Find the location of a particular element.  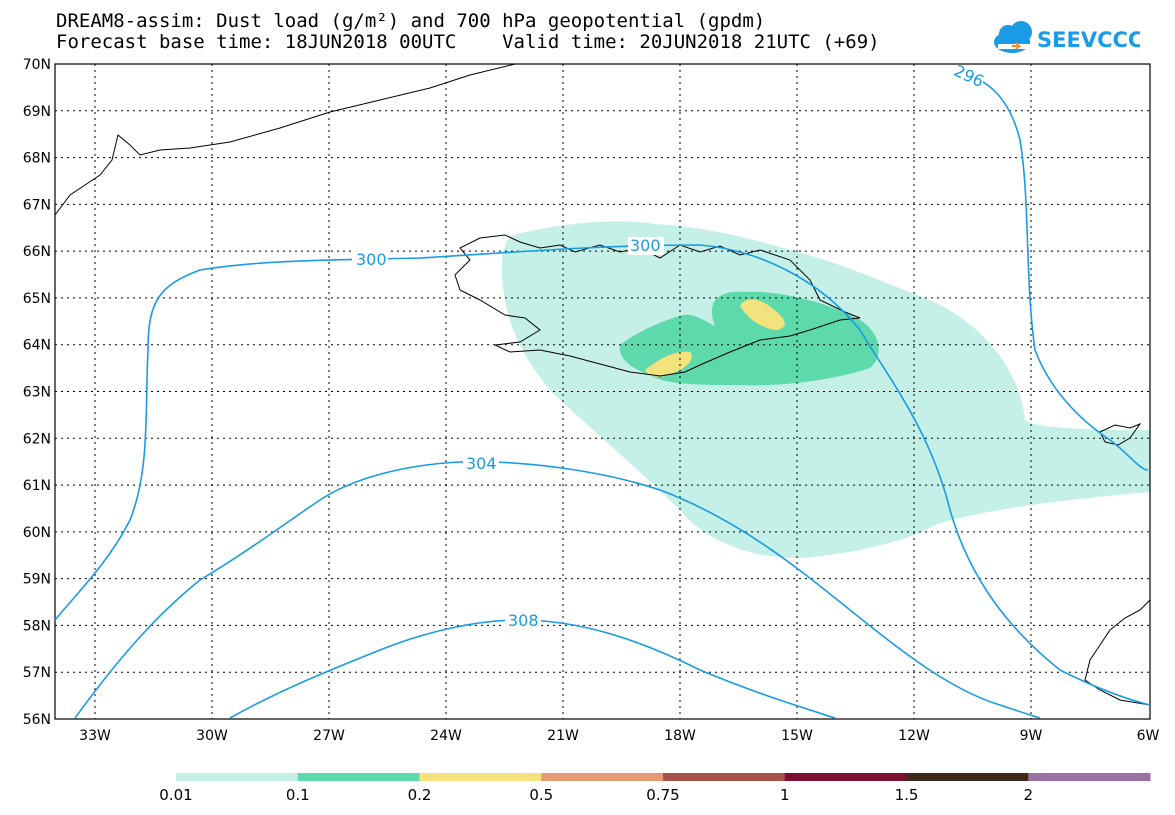

lon-label: 21W is located at coordinates (563, 736).